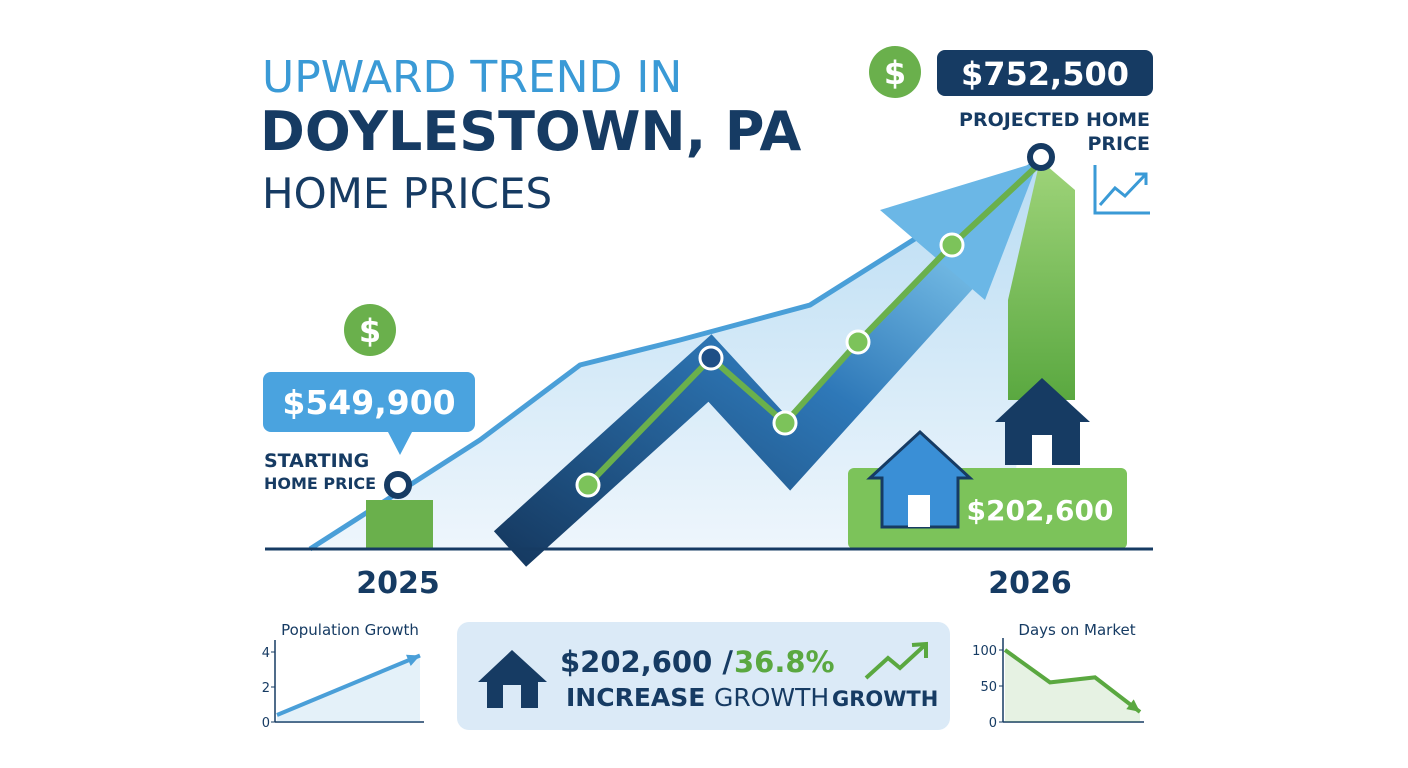  Describe the element at coordinates (1076, 630) in the screenshot. I see `mini-chart-title: Days on Market` at that location.